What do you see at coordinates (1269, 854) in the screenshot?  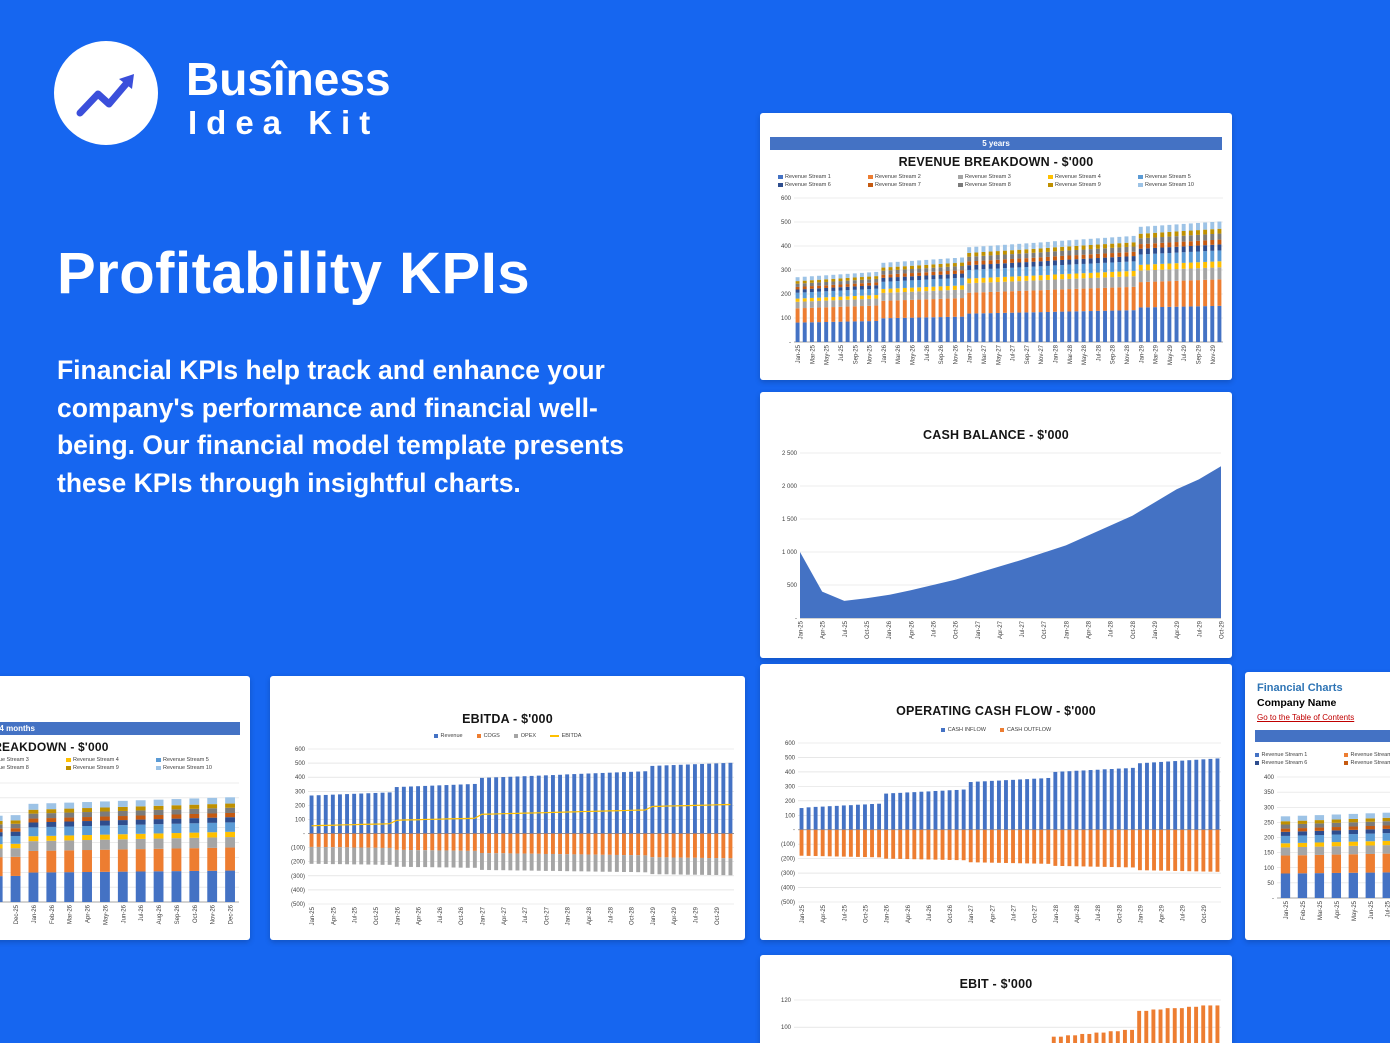 I see `svg-text: 150` at bounding box center [1269, 854].